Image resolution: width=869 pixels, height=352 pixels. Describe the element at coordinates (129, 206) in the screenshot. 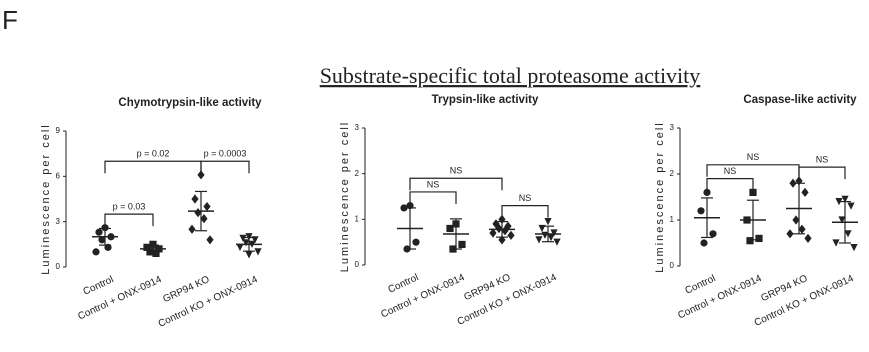

I see `significance-label: p = 0.03` at that location.